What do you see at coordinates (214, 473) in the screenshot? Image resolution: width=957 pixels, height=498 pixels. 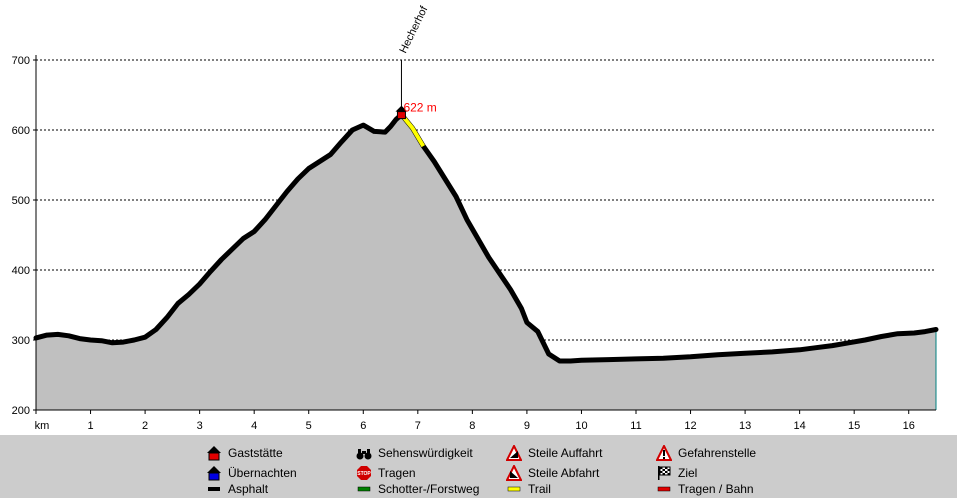 I see `house-blue-icon` at bounding box center [214, 473].